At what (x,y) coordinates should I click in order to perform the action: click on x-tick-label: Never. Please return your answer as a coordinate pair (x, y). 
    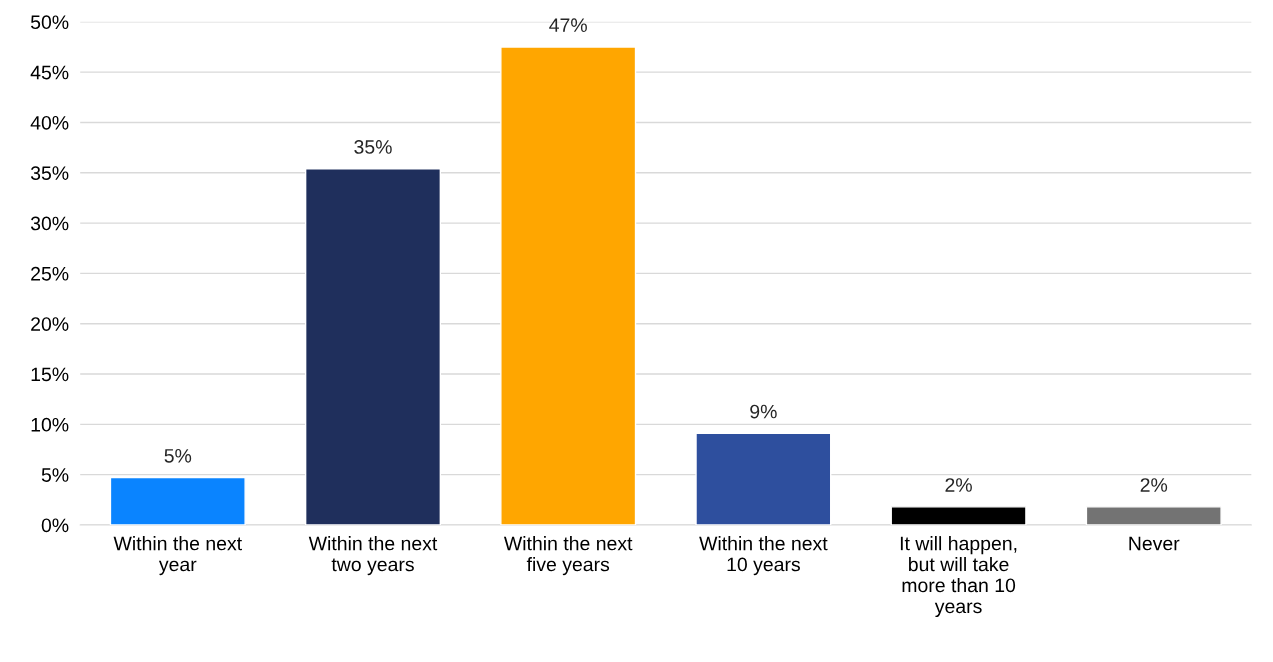
    Looking at the image, I should click on (1154, 543).